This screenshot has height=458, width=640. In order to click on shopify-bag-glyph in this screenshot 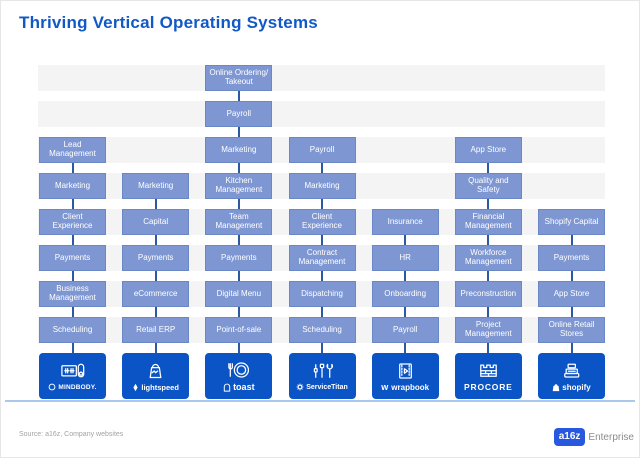, I will do `click(556, 387)`.